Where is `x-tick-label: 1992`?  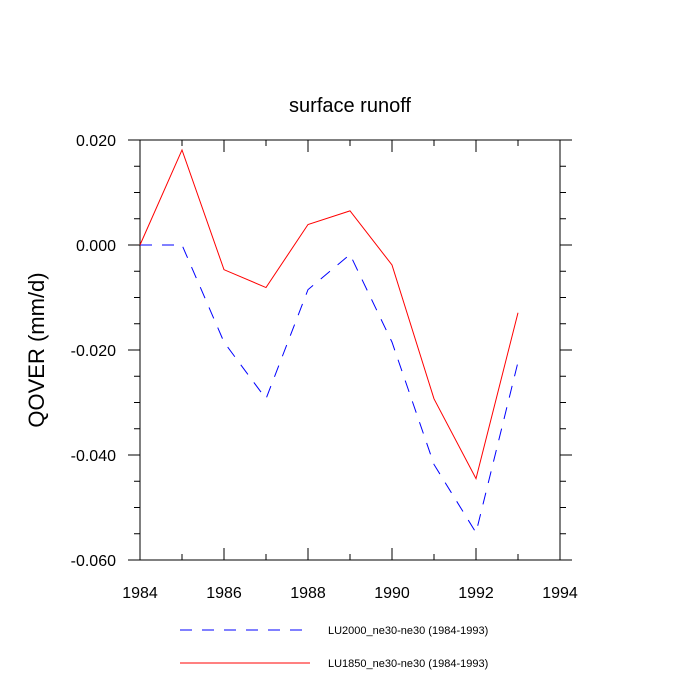
x-tick-label: 1992 is located at coordinates (476, 593).